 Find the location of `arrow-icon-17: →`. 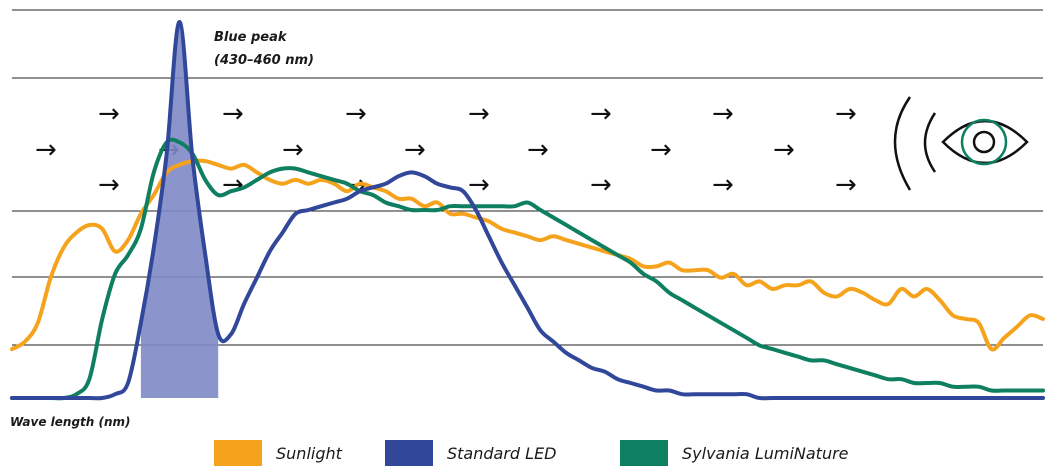

arrow-icon-17: → is located at coordinates (479, 185).